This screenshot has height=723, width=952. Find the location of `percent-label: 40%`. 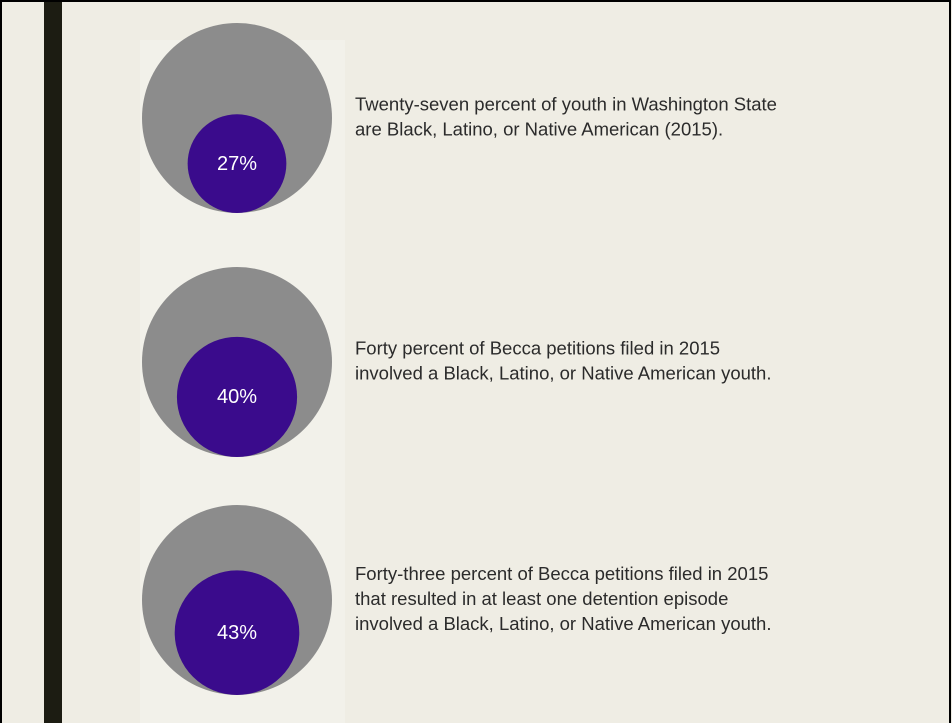

percent-label: 40% is located at coordinates (237, 397).